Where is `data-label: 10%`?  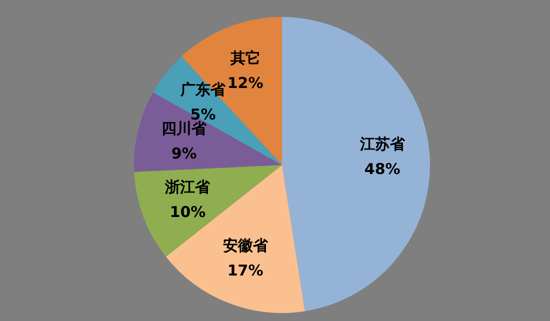
data-label: 10% is located at coordinates (188, 212).